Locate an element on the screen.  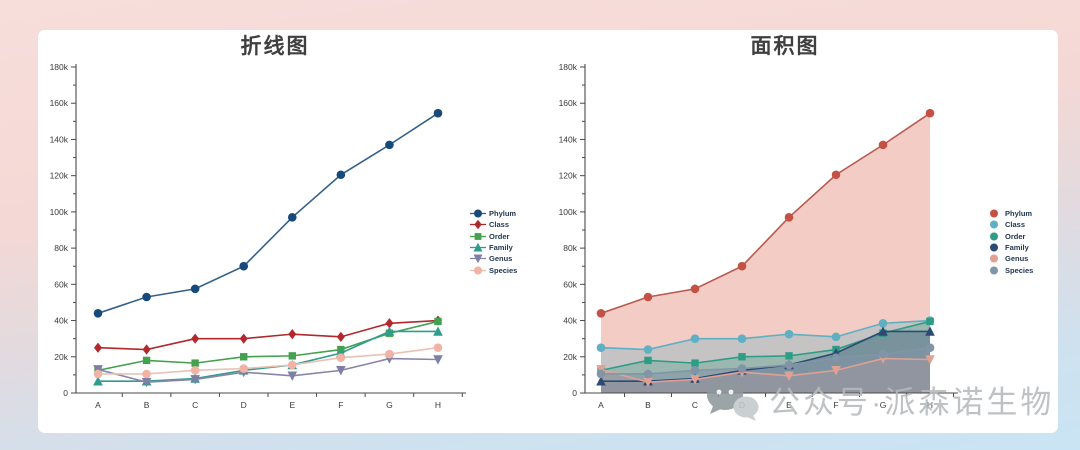
diamond-legend-marker-icon is located at coordinates (478, 225).